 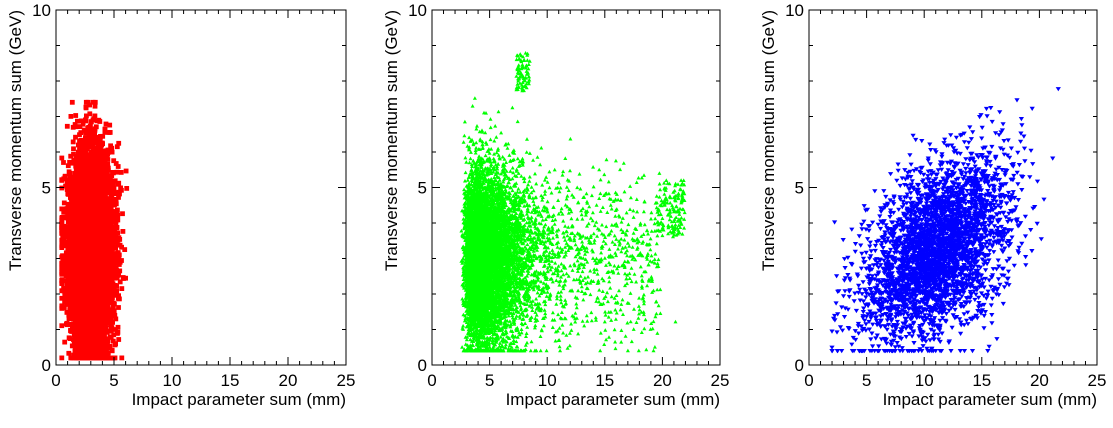 What do you see at coordinates (94, 230) in the screenshot?
I see `data-points` at bounding box center [94, 230].